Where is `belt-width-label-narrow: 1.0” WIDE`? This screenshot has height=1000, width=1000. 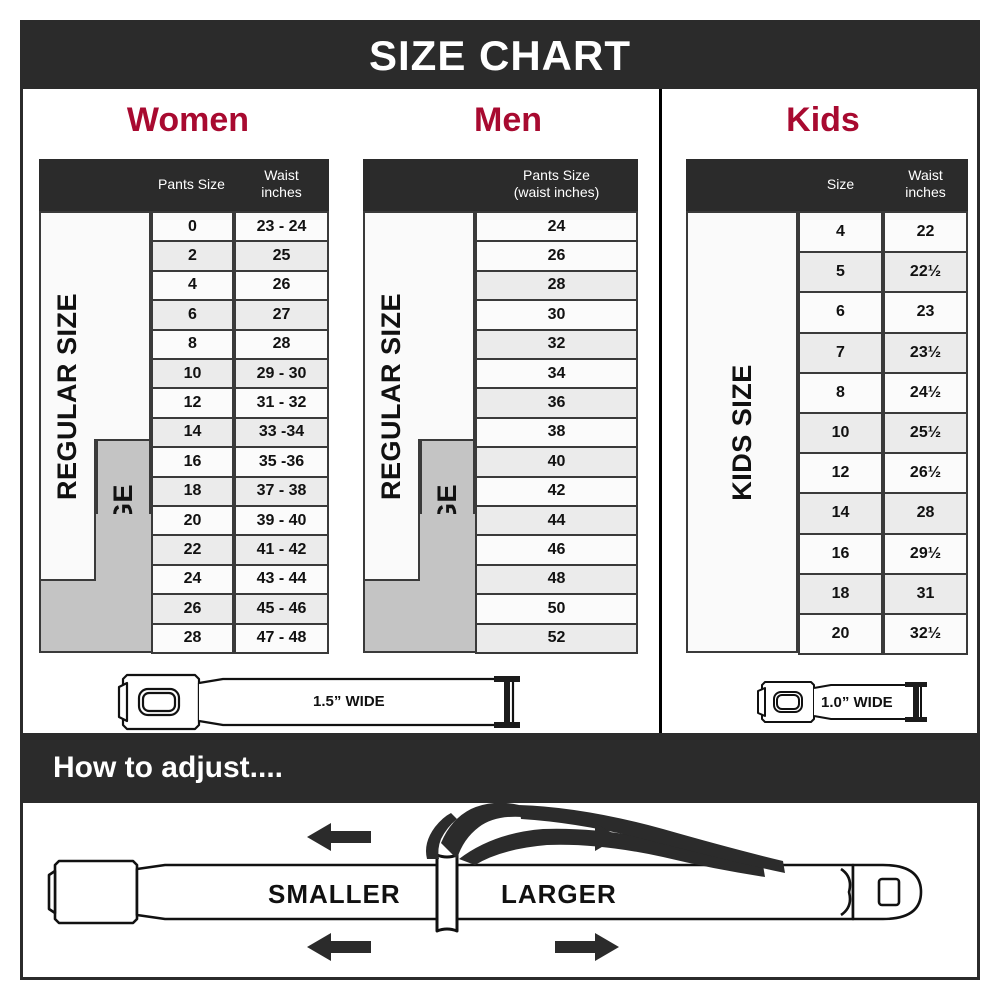
belt-width-label-narrow: 1.0” WIDE is located at coordinates (857, 702).